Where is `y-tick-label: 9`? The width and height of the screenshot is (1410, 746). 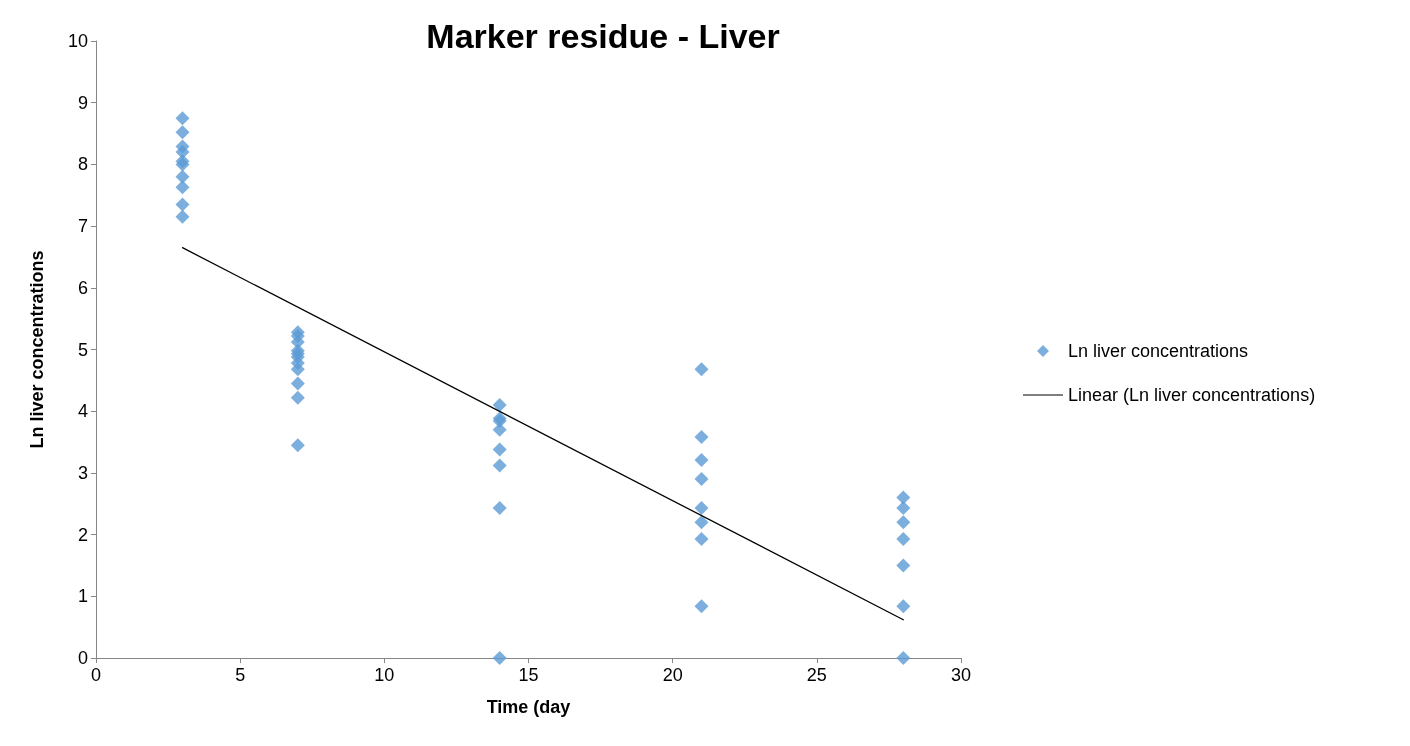
y-tick-label: 9 is located at coordinates (82, 102).